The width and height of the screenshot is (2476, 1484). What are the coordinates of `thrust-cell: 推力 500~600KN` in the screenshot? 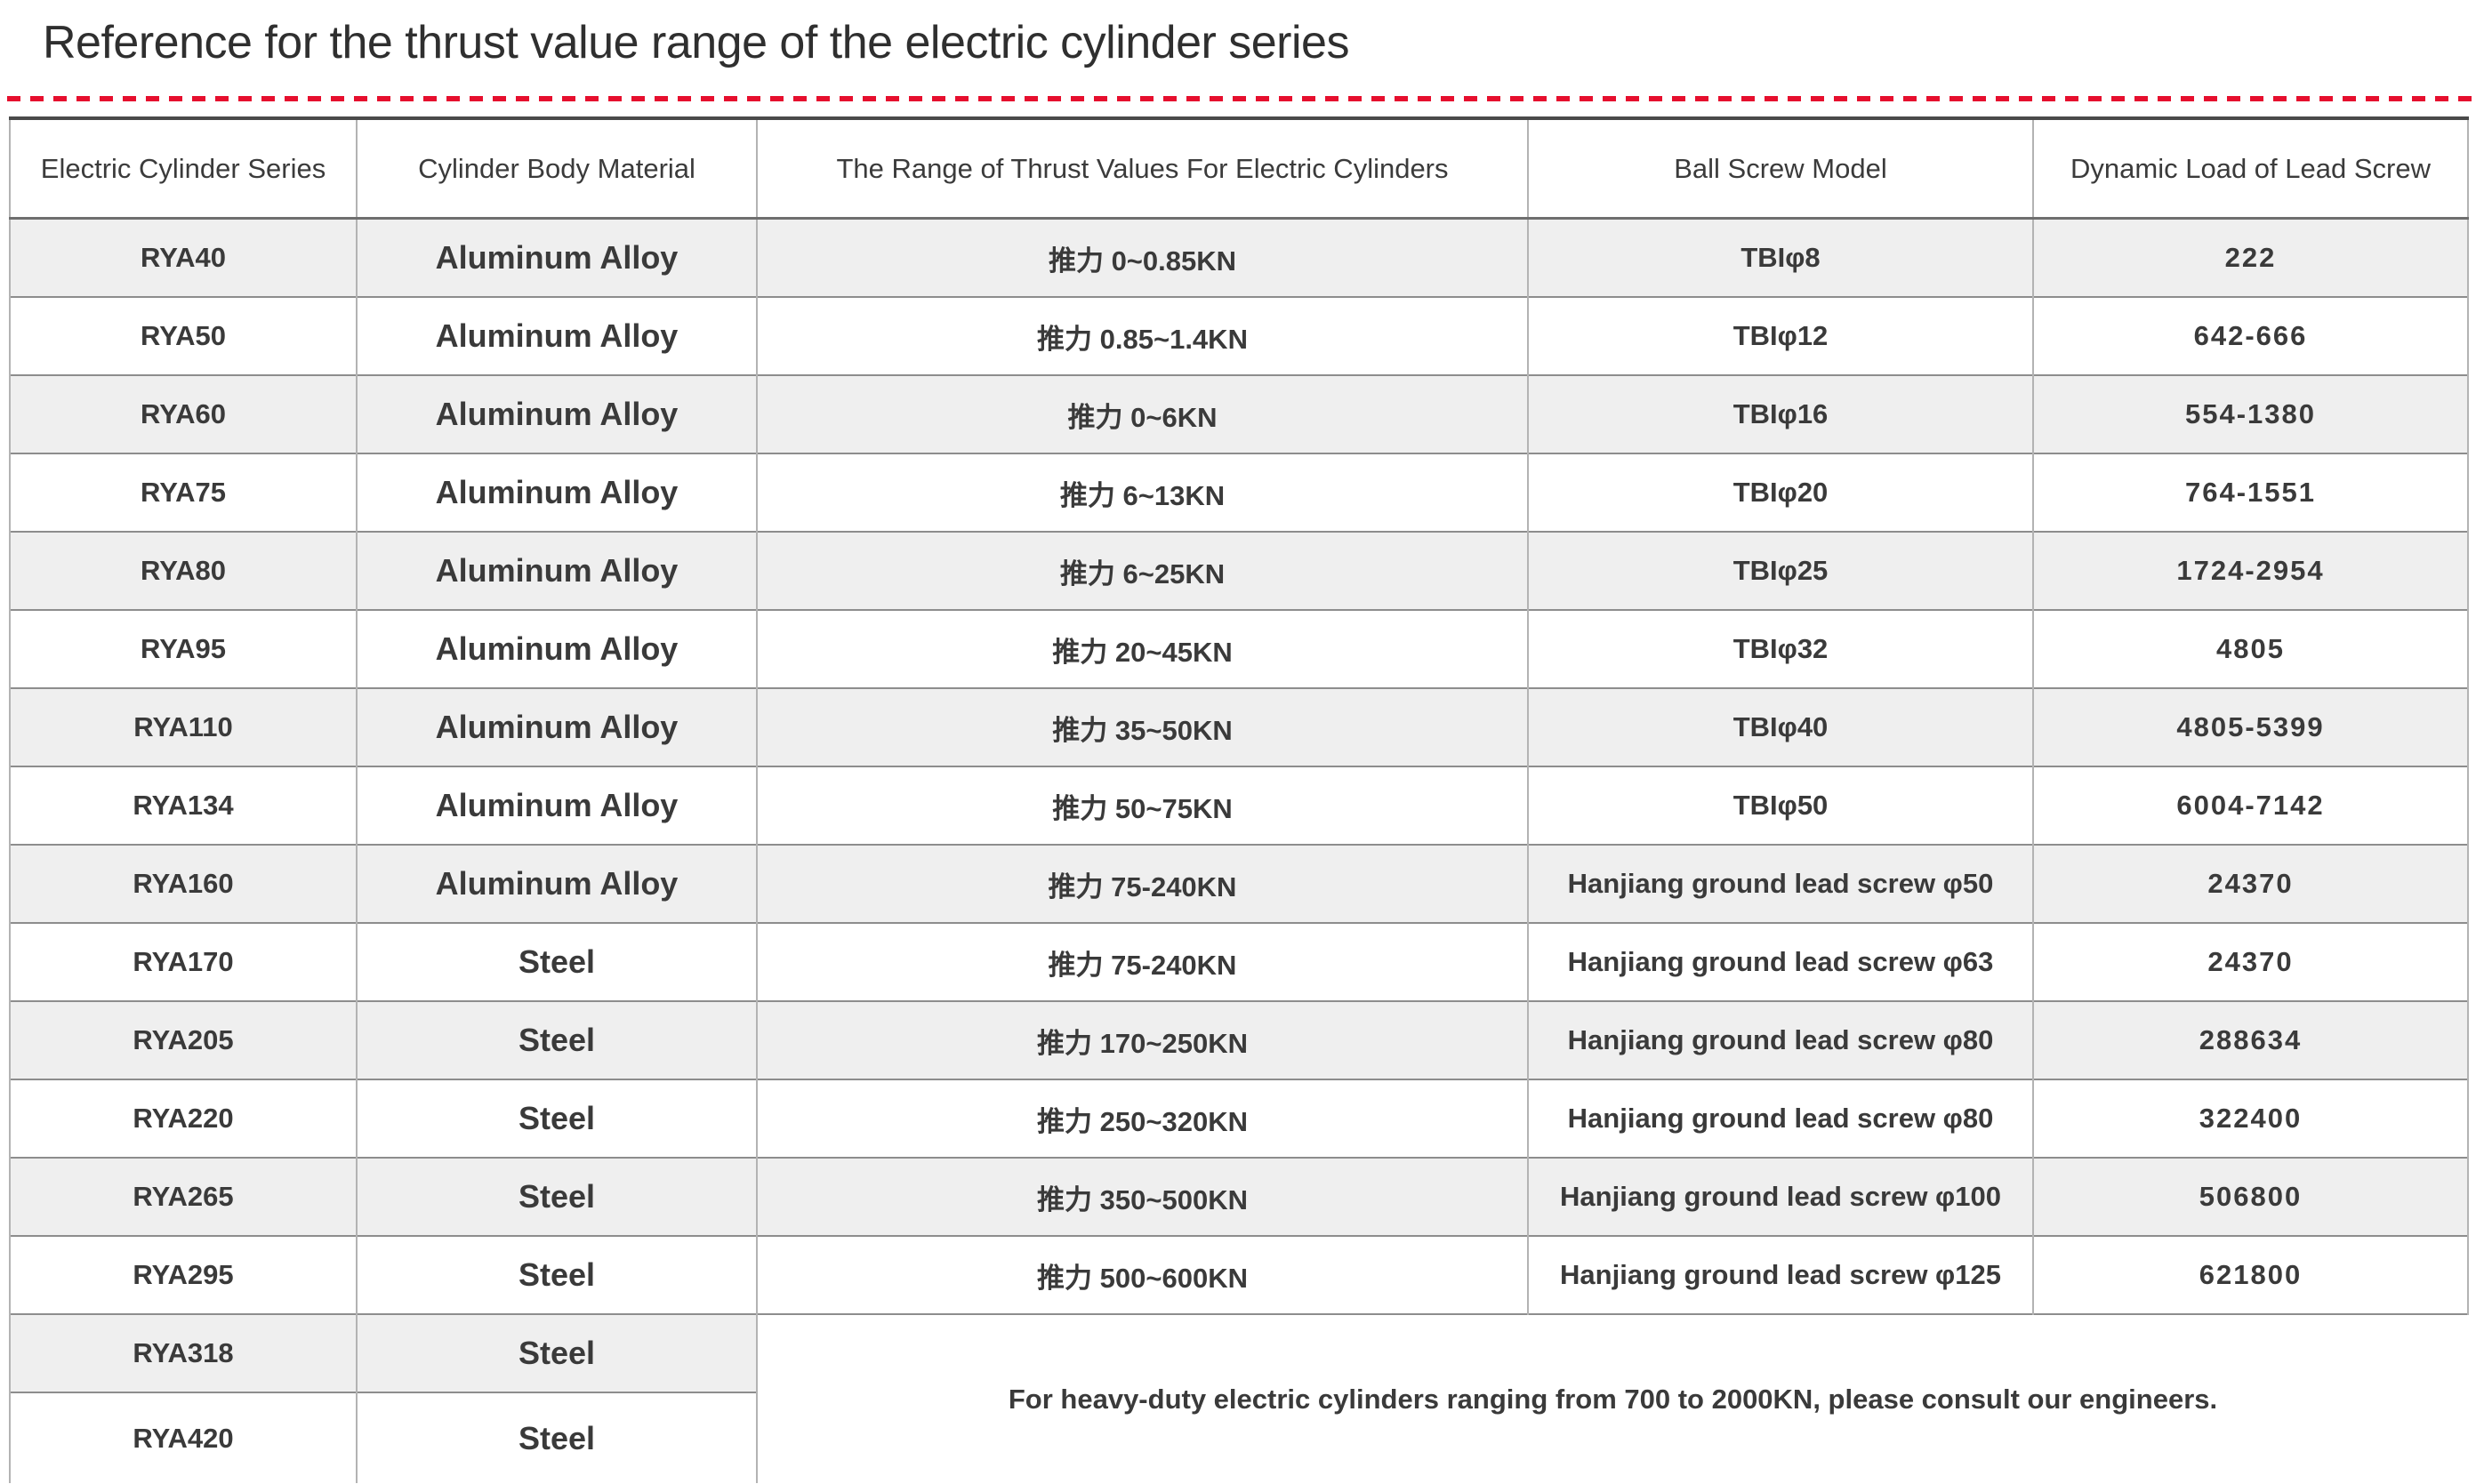 It's located at (1142, 1274).